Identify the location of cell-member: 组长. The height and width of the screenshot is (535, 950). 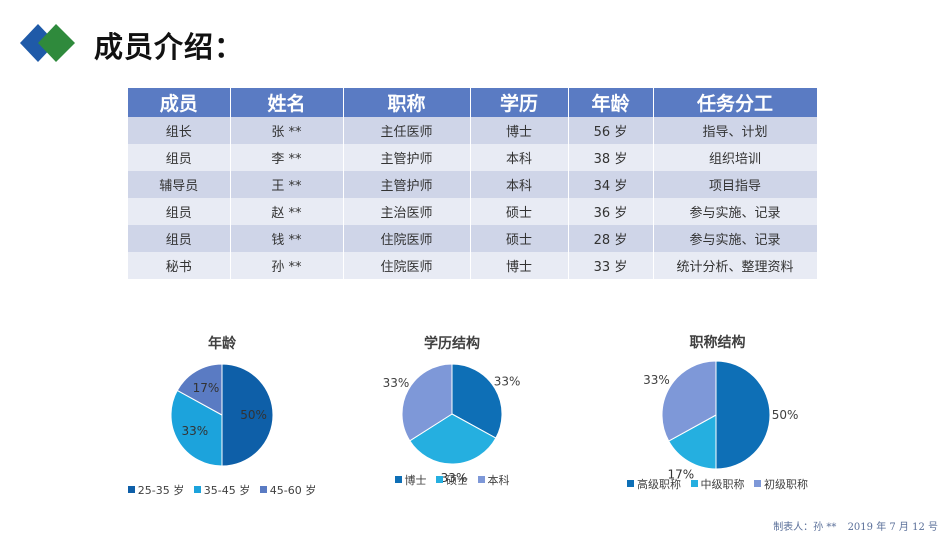
(179, 130).